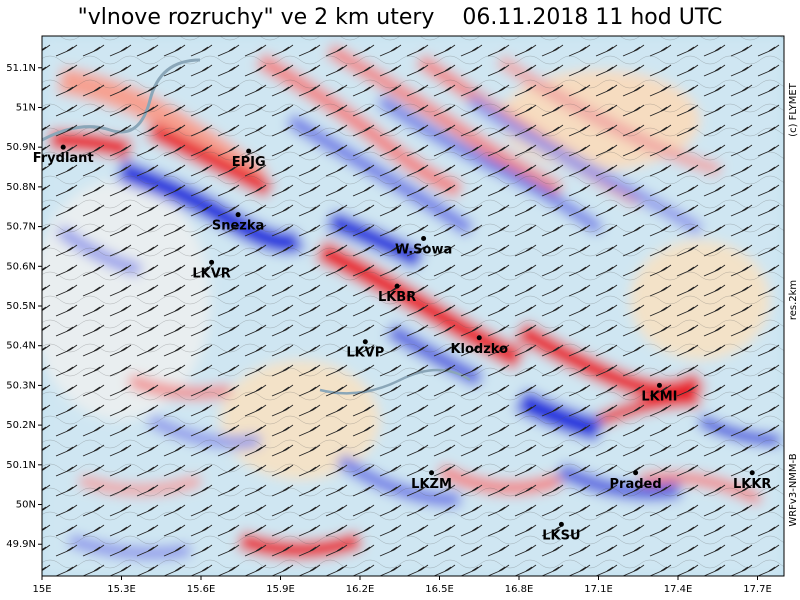 The width and height of the screenshot is (800, 600). What do you see at coordinates (678, 589) in the screenshot?
I see `lon-tick-label: 17.4E` at bounding box center [678, 589].